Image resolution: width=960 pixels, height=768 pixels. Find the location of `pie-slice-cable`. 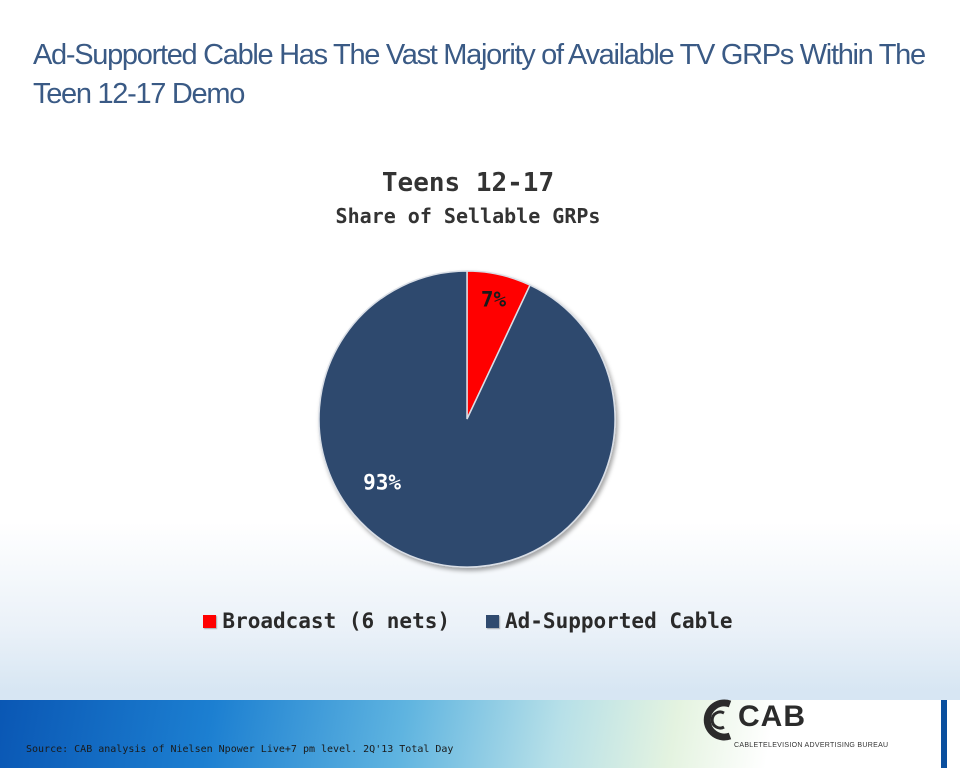

pie-slice-cable is located at coordinates (467, 419).